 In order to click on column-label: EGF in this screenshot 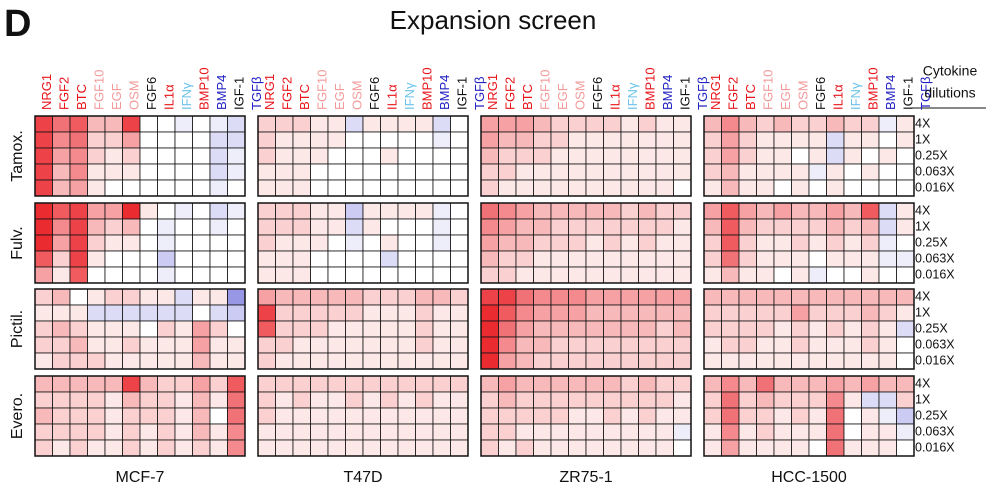, I will do `click(116, 96)`.